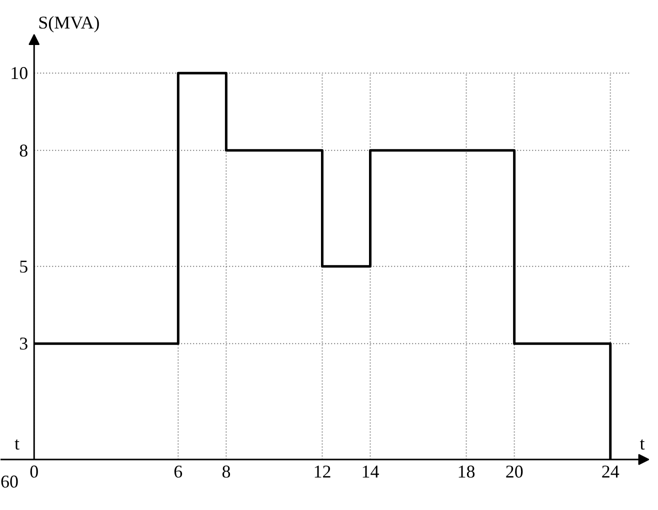  Describe the element at coordinates (23, 150) in the screenshot. I see `y-tick-label: 8` at that location.